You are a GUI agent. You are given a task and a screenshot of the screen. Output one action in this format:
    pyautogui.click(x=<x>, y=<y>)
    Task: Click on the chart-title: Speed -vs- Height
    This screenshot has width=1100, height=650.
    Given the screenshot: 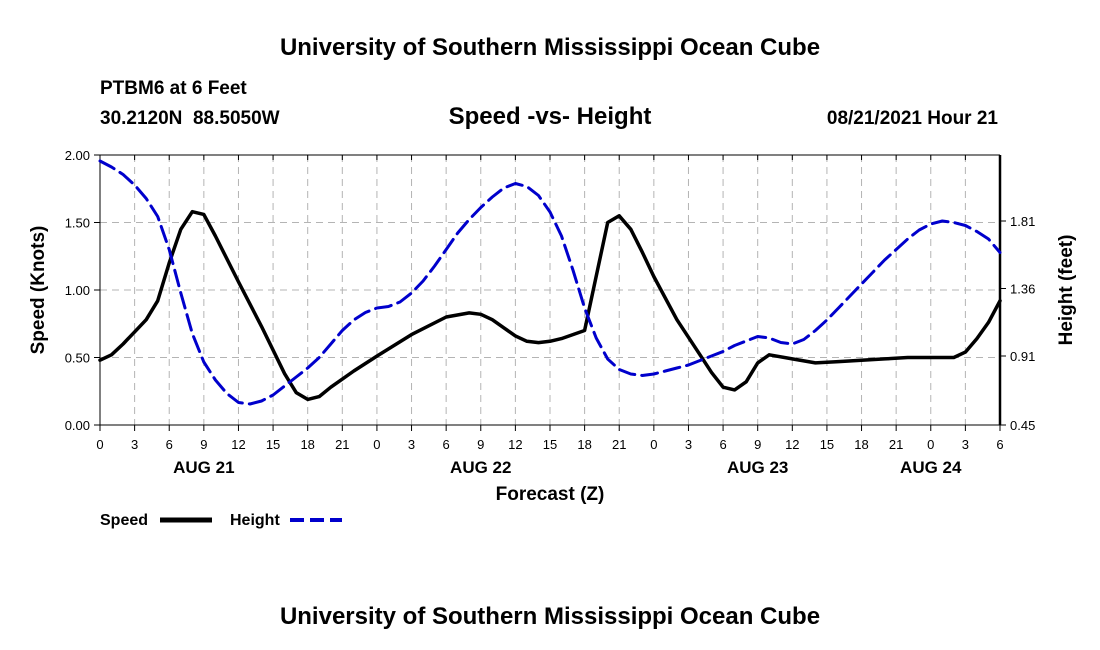 What is the action you would take?
    pyautogui.click(x=550, y=116)
    